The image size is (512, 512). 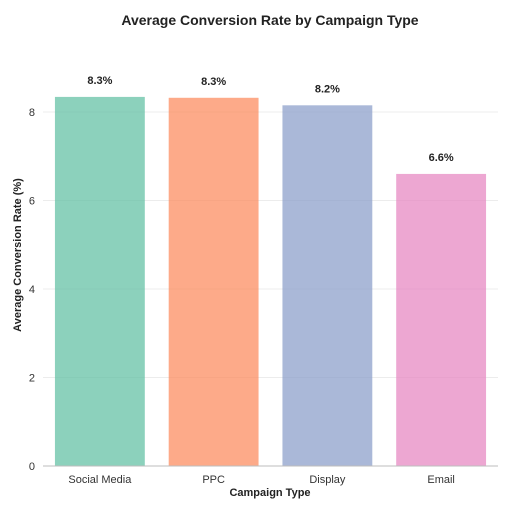 I want to click on y-tick-label: 4, so click(x=32, y=290).